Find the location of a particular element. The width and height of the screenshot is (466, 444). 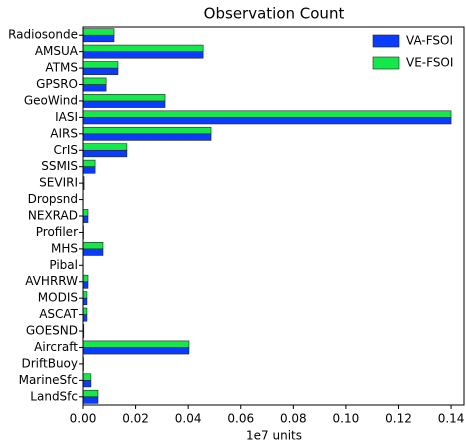

x-tick-label: 0.04 is located at coordinates (188, 419).